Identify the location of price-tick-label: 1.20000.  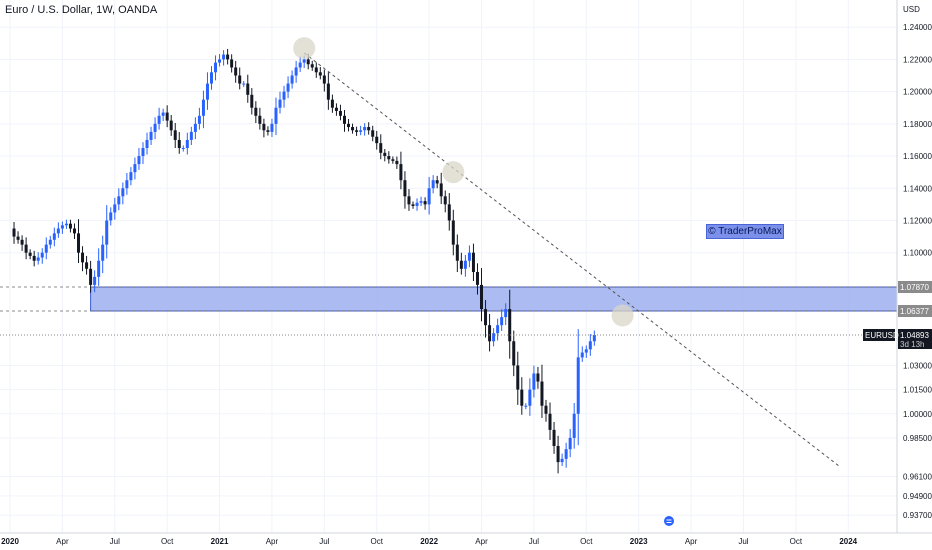
(917, 92).